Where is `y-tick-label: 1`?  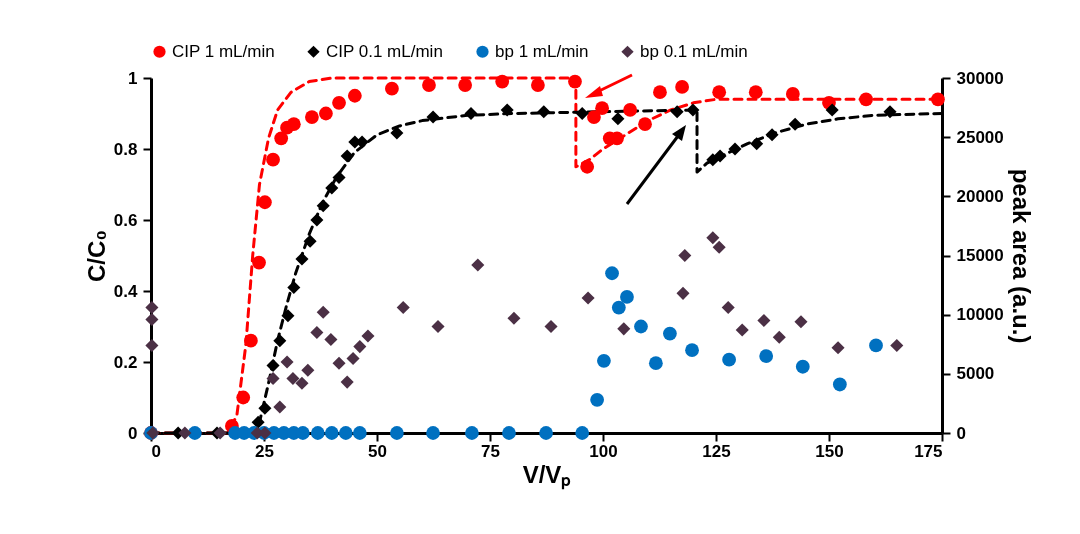
y-tick-label: 1 is located at coordinates (133, 78).